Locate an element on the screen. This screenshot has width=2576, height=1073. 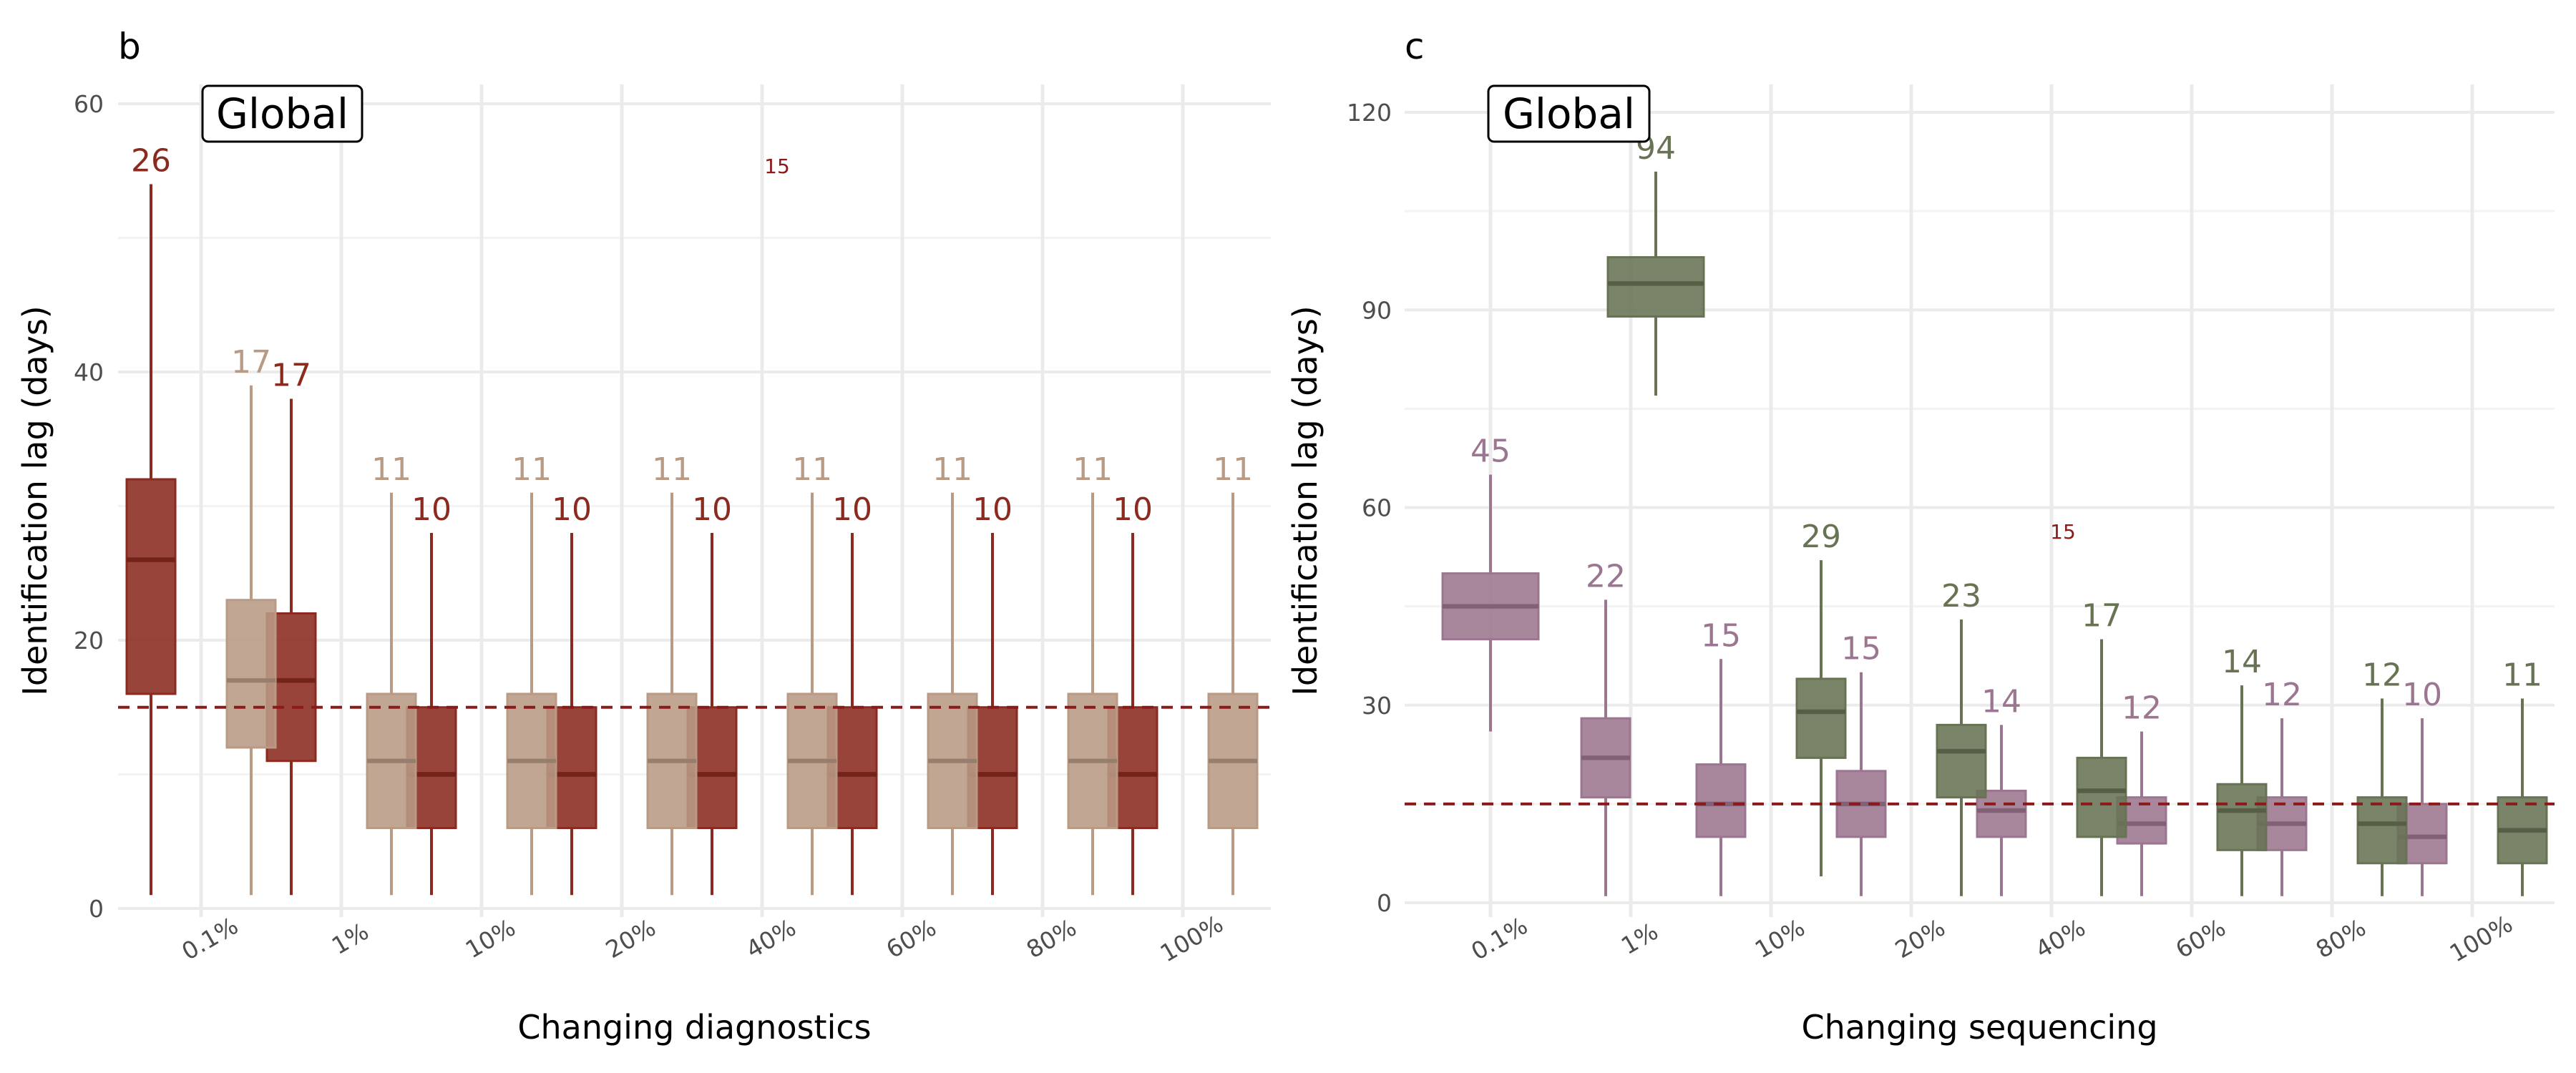
box-b-b-1%: 11 is located at coordinates (391, 673).